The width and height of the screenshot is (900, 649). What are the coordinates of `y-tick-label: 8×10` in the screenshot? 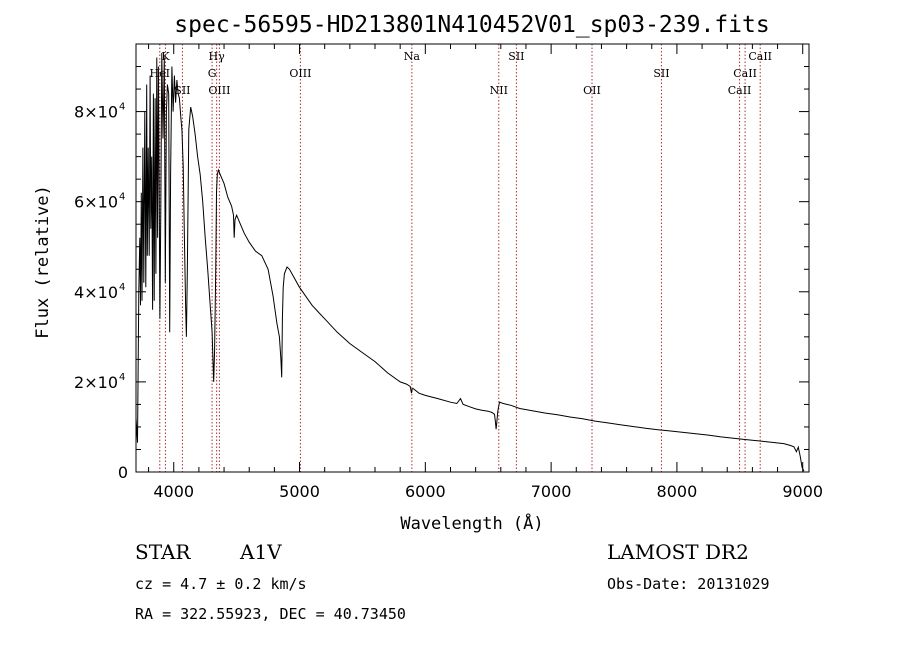 It's located at (96, 112).